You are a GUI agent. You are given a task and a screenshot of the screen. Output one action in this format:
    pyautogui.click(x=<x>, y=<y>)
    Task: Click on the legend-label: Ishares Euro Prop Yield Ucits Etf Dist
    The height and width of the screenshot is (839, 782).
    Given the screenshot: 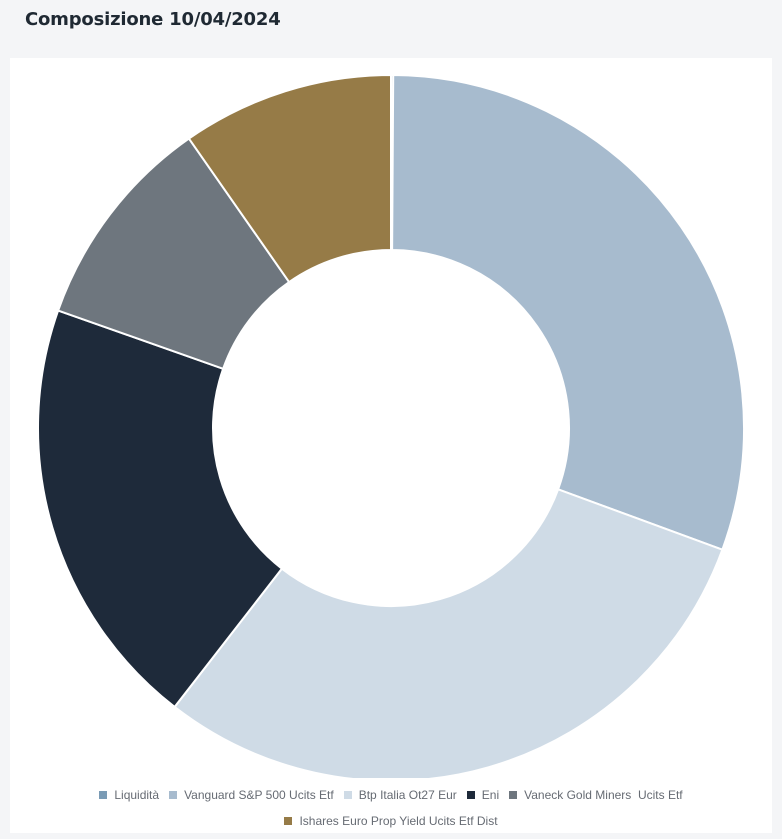 What is the action you would take?
    pyautogui.click(x=398, y=821)
    